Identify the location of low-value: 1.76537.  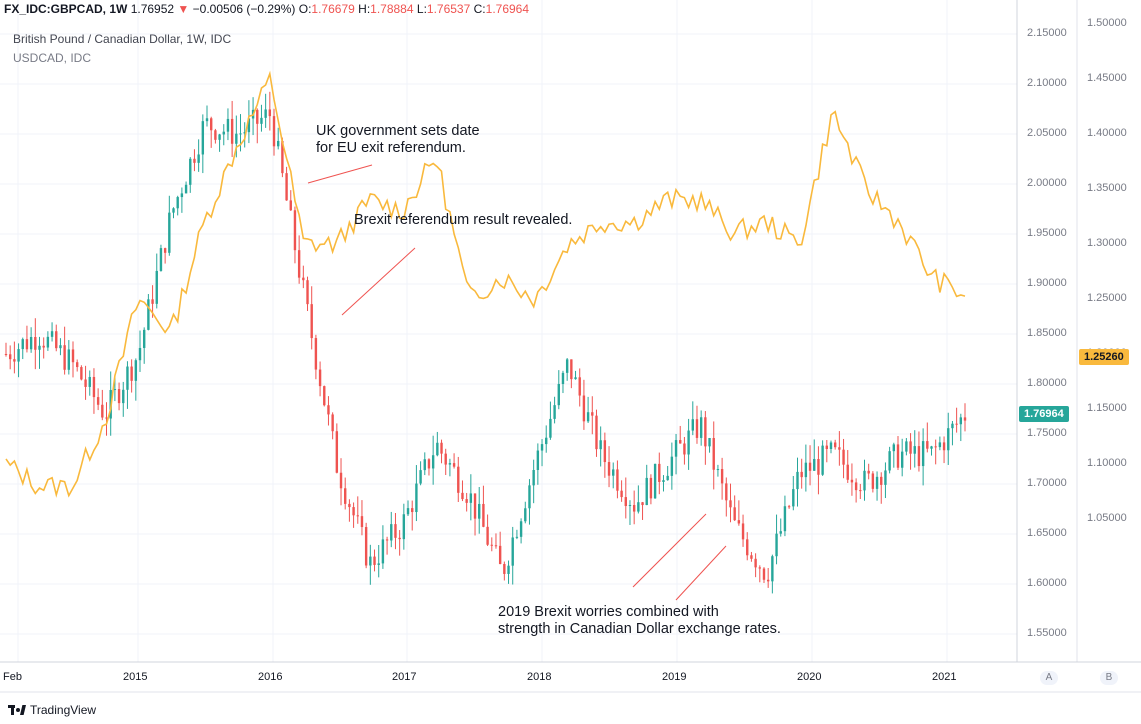
(448, 9).